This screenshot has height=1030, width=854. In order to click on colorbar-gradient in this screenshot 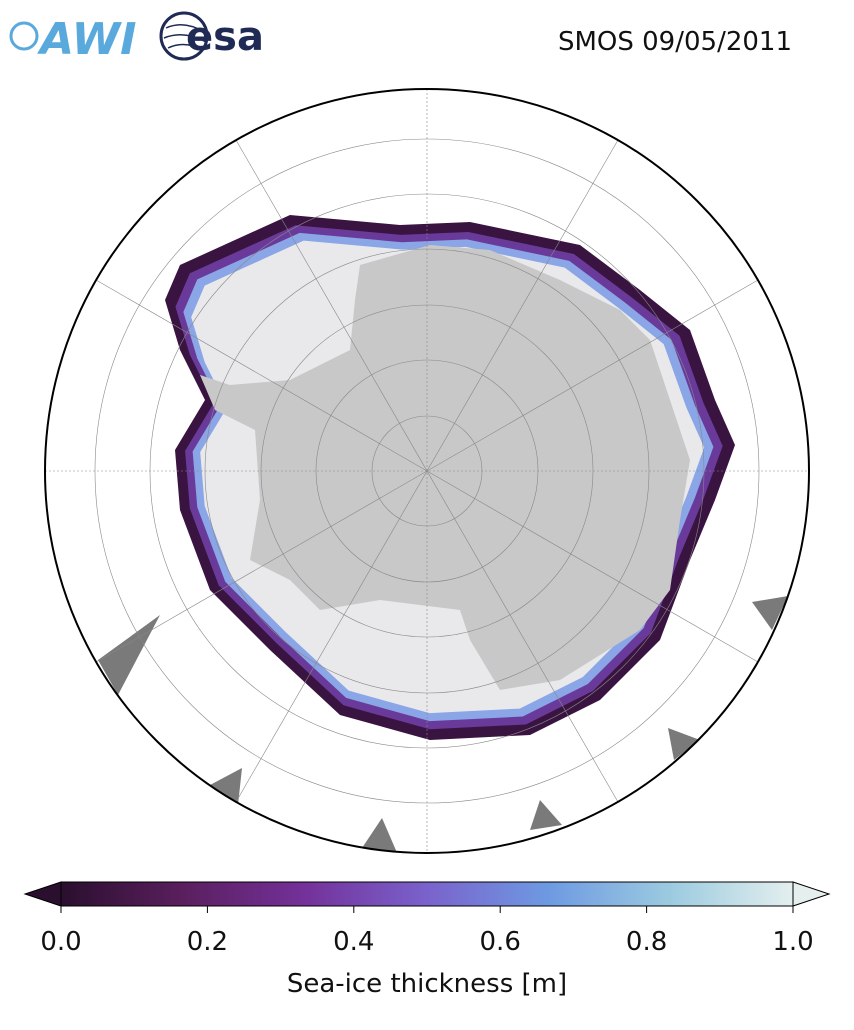, I will do `click(427, 894)`.